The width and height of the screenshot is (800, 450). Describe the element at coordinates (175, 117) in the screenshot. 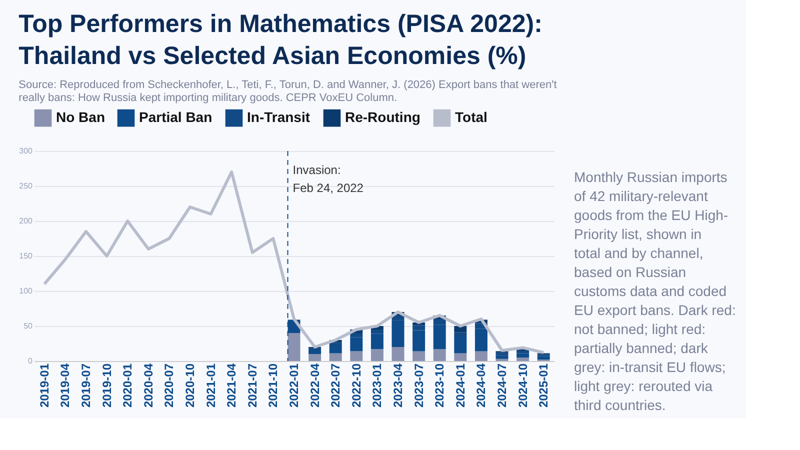

I see `legend-label: Partial Ban` at that location.